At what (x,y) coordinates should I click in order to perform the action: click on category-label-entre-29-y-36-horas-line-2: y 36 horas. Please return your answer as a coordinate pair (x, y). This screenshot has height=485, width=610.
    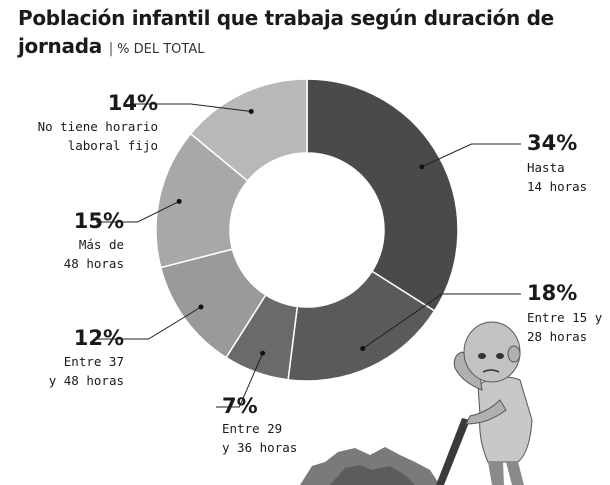
    Looking at the image, I should click on (259, 447).